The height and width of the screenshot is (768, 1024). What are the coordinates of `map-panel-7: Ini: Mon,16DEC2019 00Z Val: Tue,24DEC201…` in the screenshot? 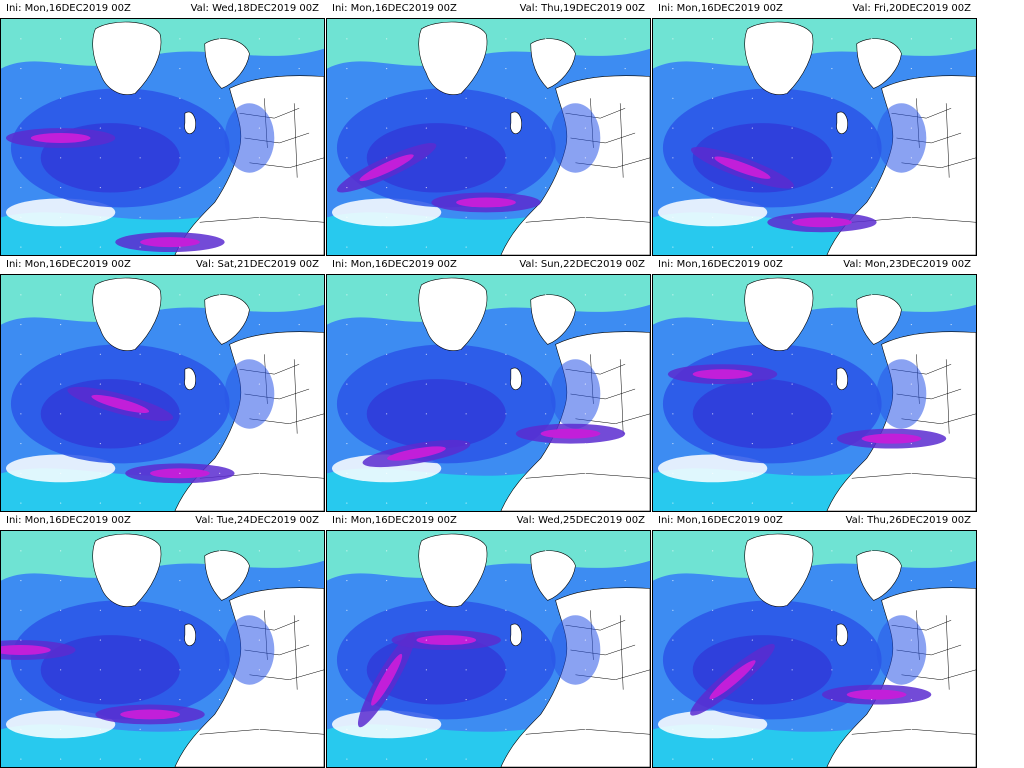 It's located at (162, 640).